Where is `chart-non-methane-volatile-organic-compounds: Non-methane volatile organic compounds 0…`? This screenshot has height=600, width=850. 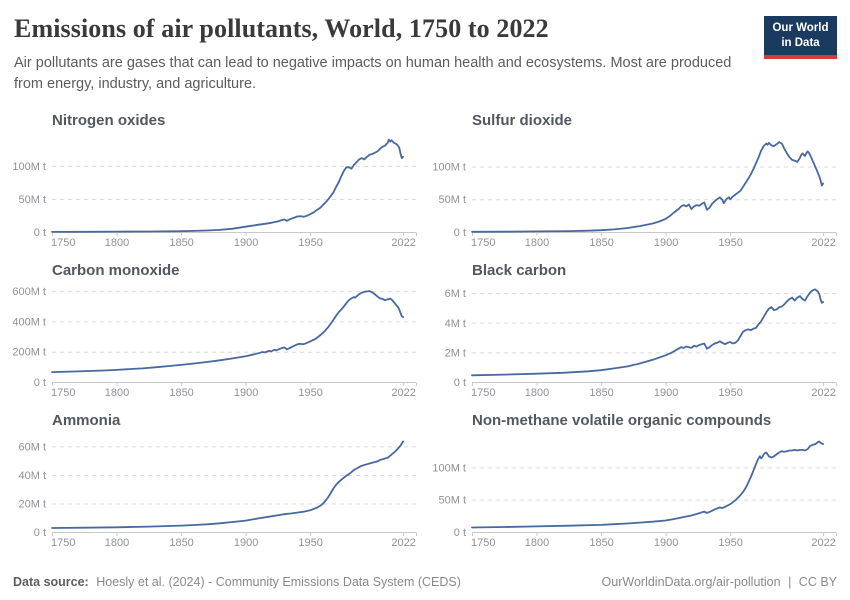 chart-non-methane-volatile-organic-compounds: Non-methane volatile organic compounds 0… is located at coordinates (630, 477).